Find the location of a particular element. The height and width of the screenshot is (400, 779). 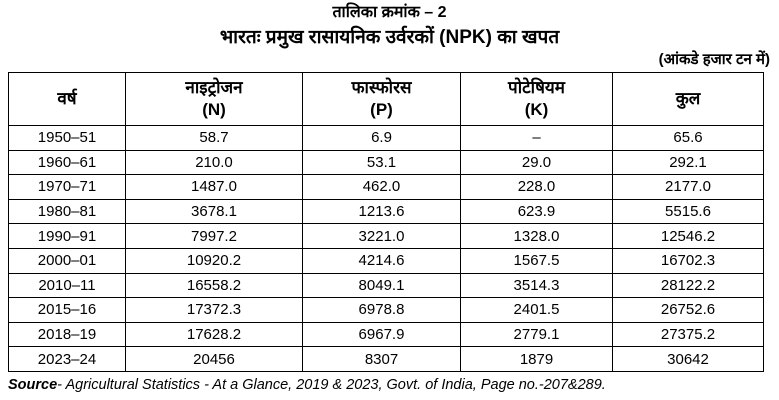

table-row: 2015–16 17372.3 6978.8 2401.5 26752.6 is located at coordinates (386, 310).